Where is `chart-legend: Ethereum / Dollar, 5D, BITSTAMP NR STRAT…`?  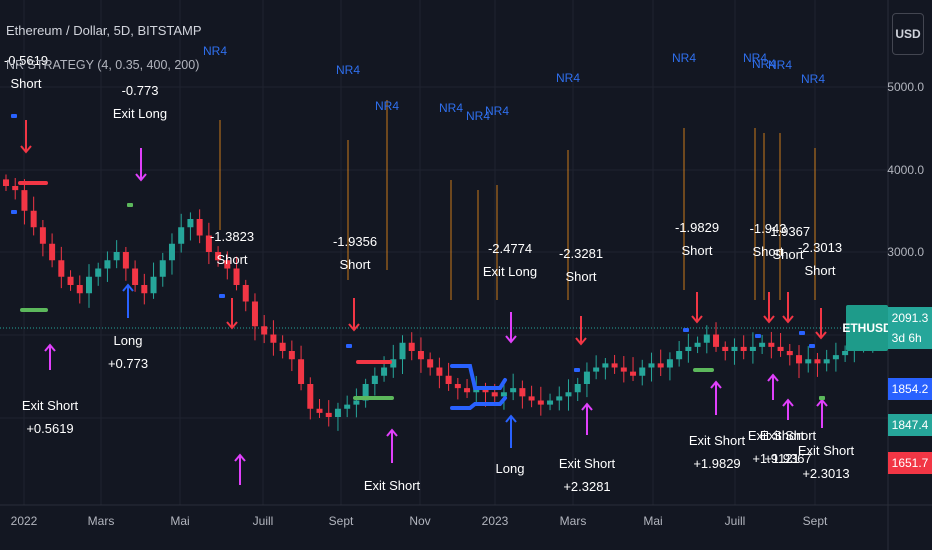
chart-legend: Ethereum / Dollar, 5D, BITSTAMP NR STRAT… is located at coordinates (104, 48).